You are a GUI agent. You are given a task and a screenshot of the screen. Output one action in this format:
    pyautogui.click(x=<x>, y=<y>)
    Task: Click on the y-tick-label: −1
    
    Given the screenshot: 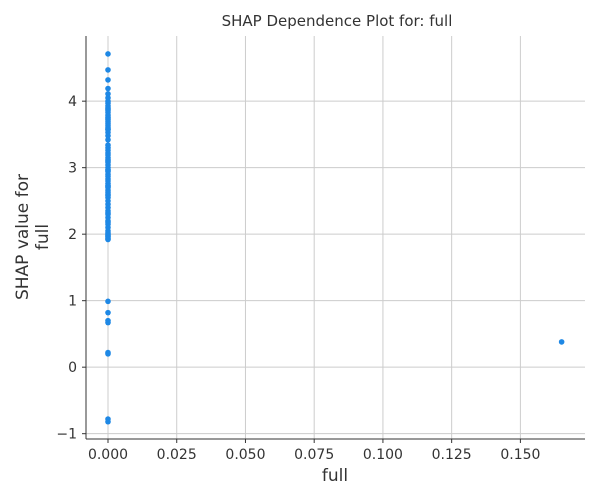 What is the action you would take?
    pyautogui.click(x=66, y=435)
    